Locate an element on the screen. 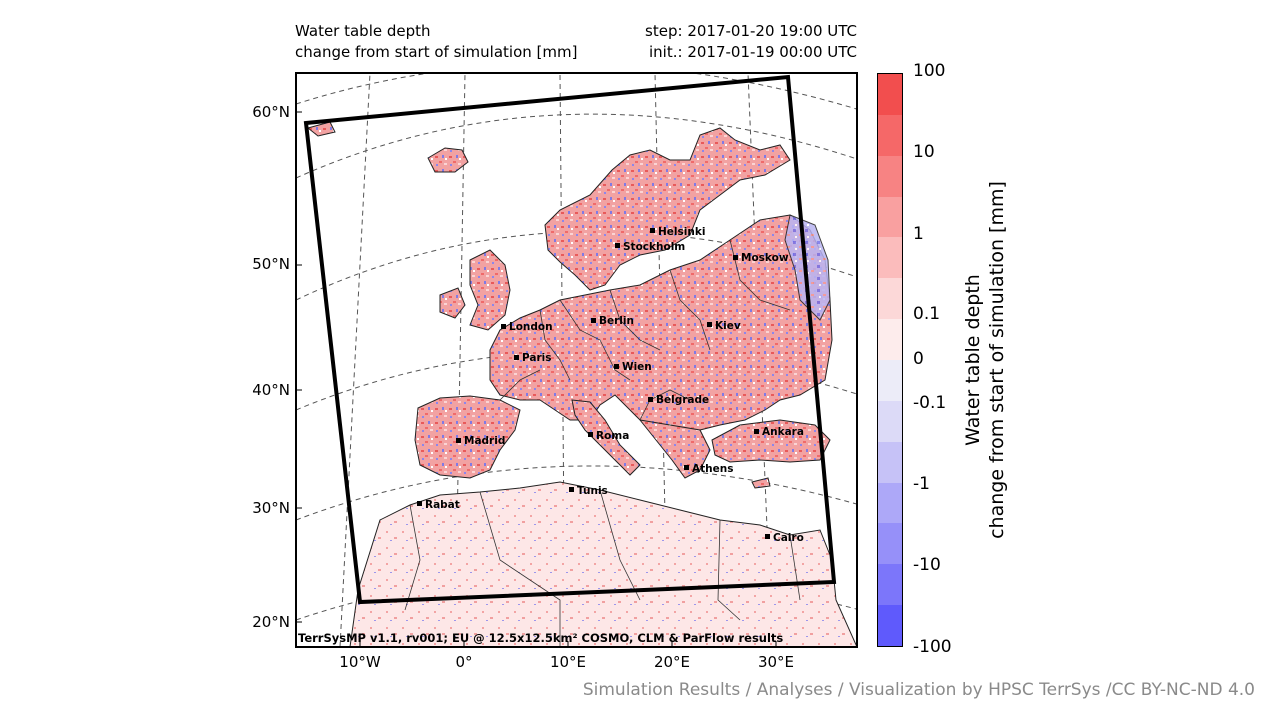 The width and height of the screenshot is (1280, 720). city-label-london: London is located at coordinates (531, 327).